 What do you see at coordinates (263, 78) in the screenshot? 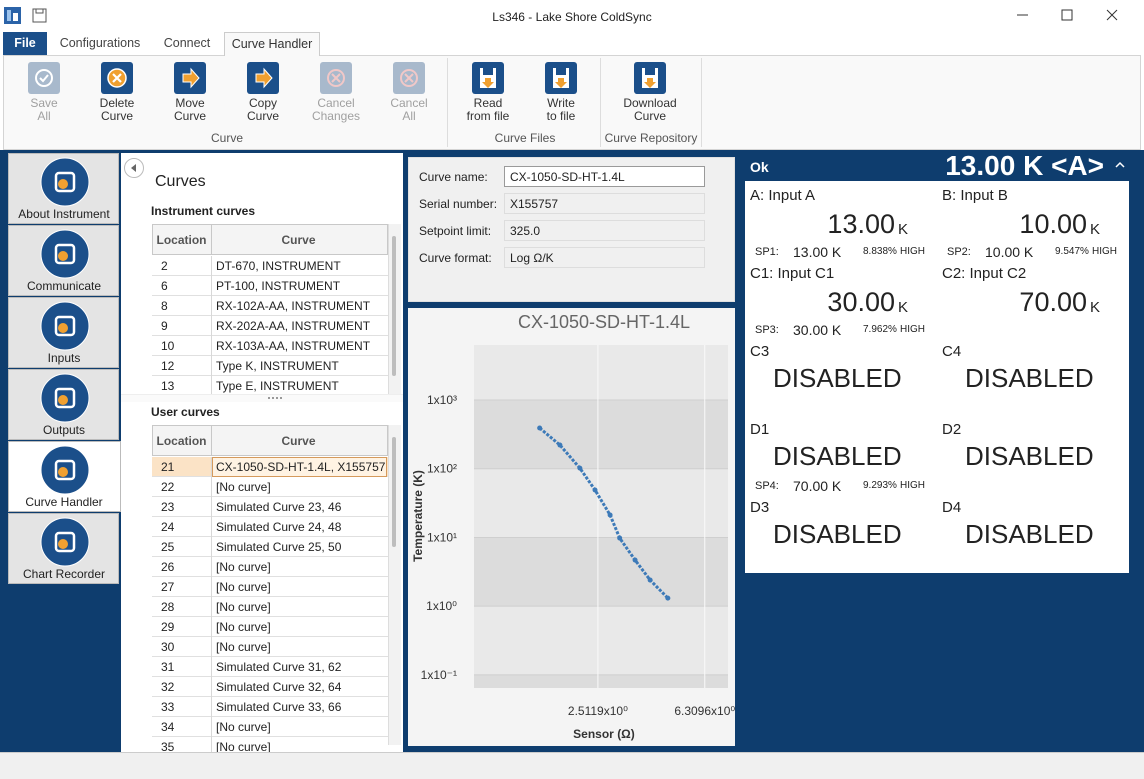
I see `ribbon-icon` at bounding box center [263, 78].